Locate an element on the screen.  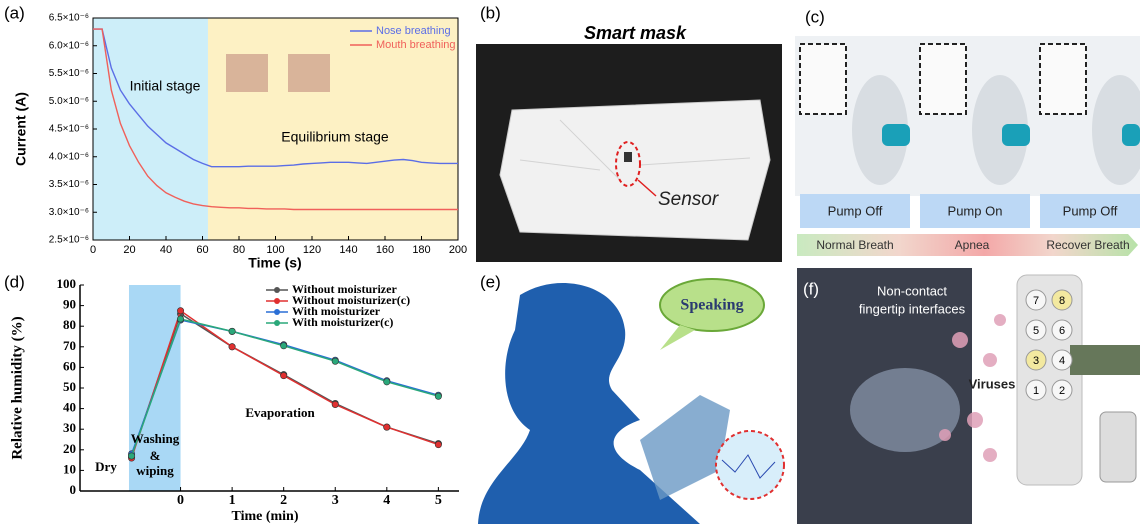
x-tick-label: 4 is located at coordinates (386, 500).